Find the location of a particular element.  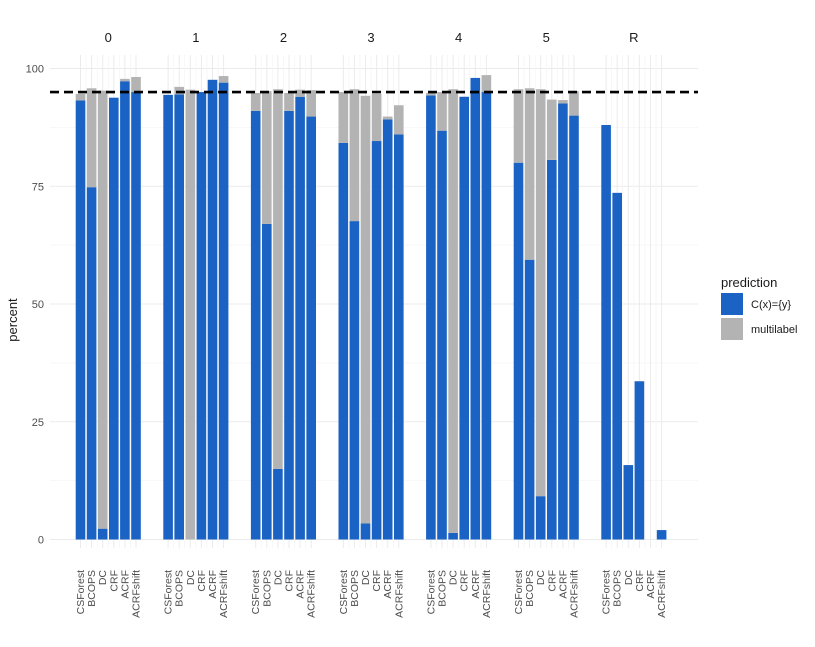

y-axis-label: percent is located at coordinates (12, 320).